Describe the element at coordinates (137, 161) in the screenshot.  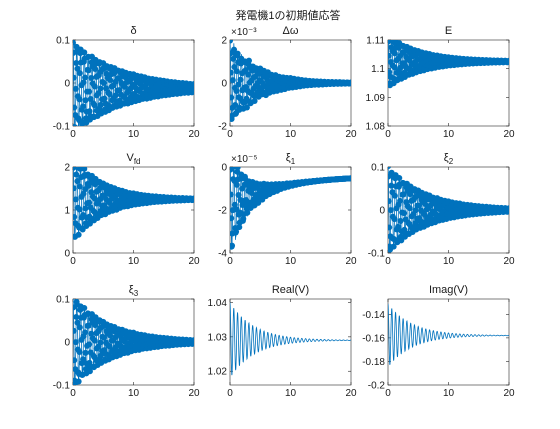
I see `subplot-title-subscript: fd` at that location.